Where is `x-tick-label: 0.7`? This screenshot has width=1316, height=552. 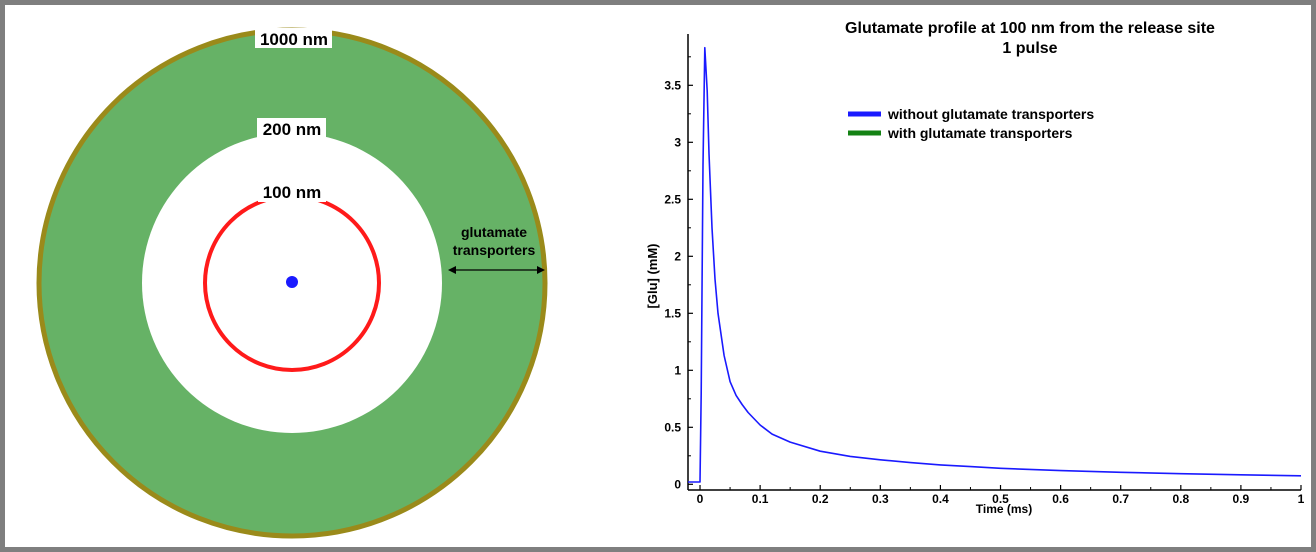
x-tick-label: 0.7 is located at coordinates (1120, 499).